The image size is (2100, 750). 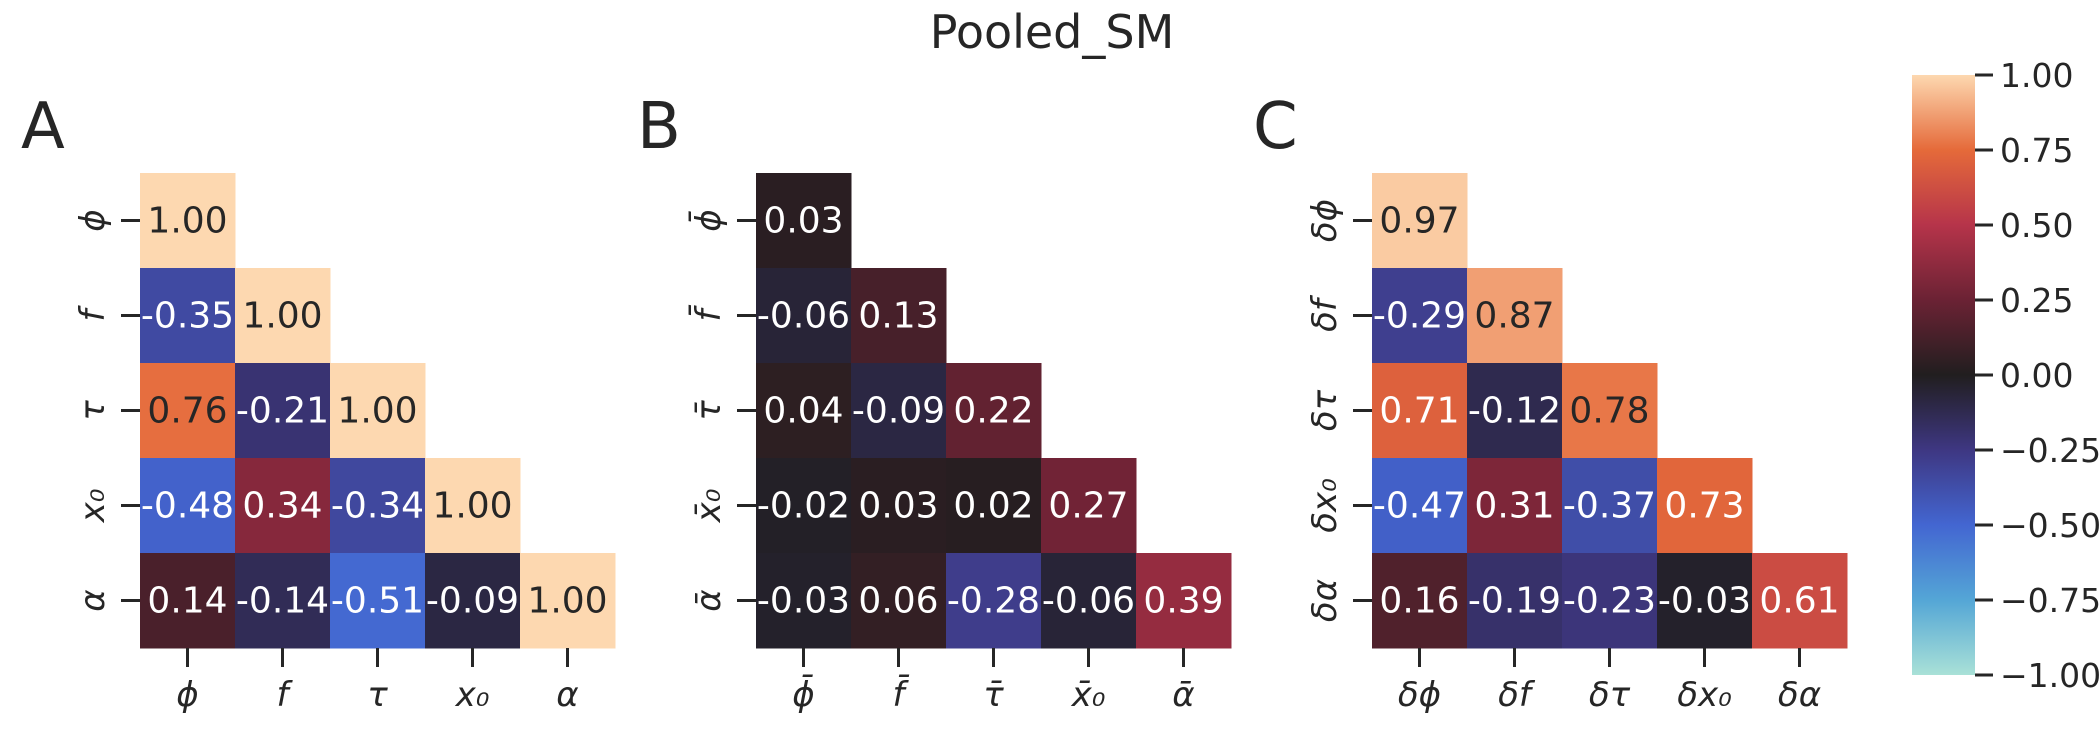 I want to click on cell-value-label: 0.14, so click(x=187, y=601).